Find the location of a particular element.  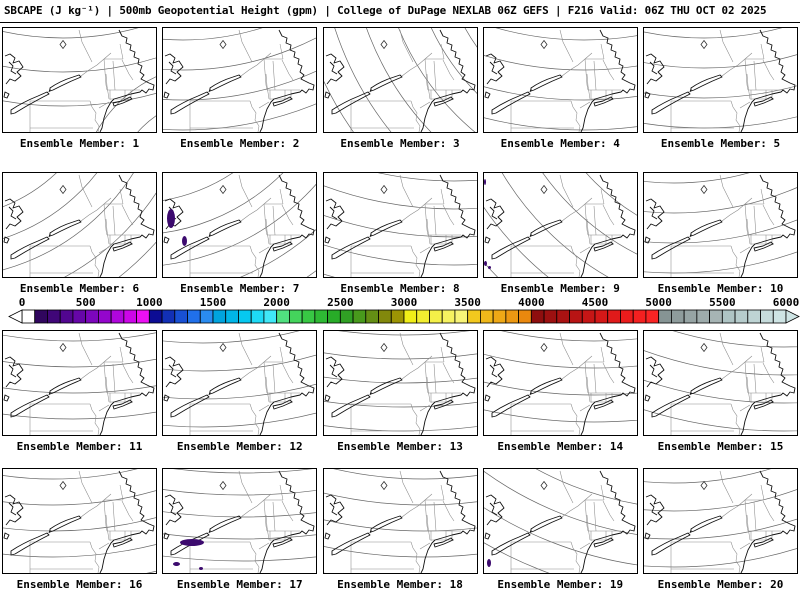

ensemble-cell-11: Ensemble Member: 11 is located at coordinates (79, 391).